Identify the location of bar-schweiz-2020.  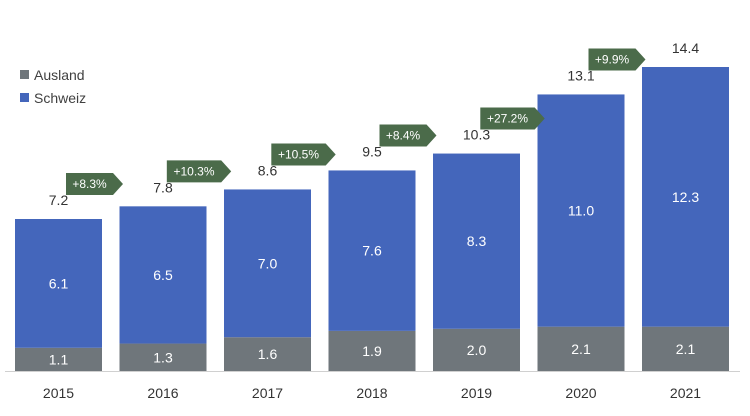
(581, 210).